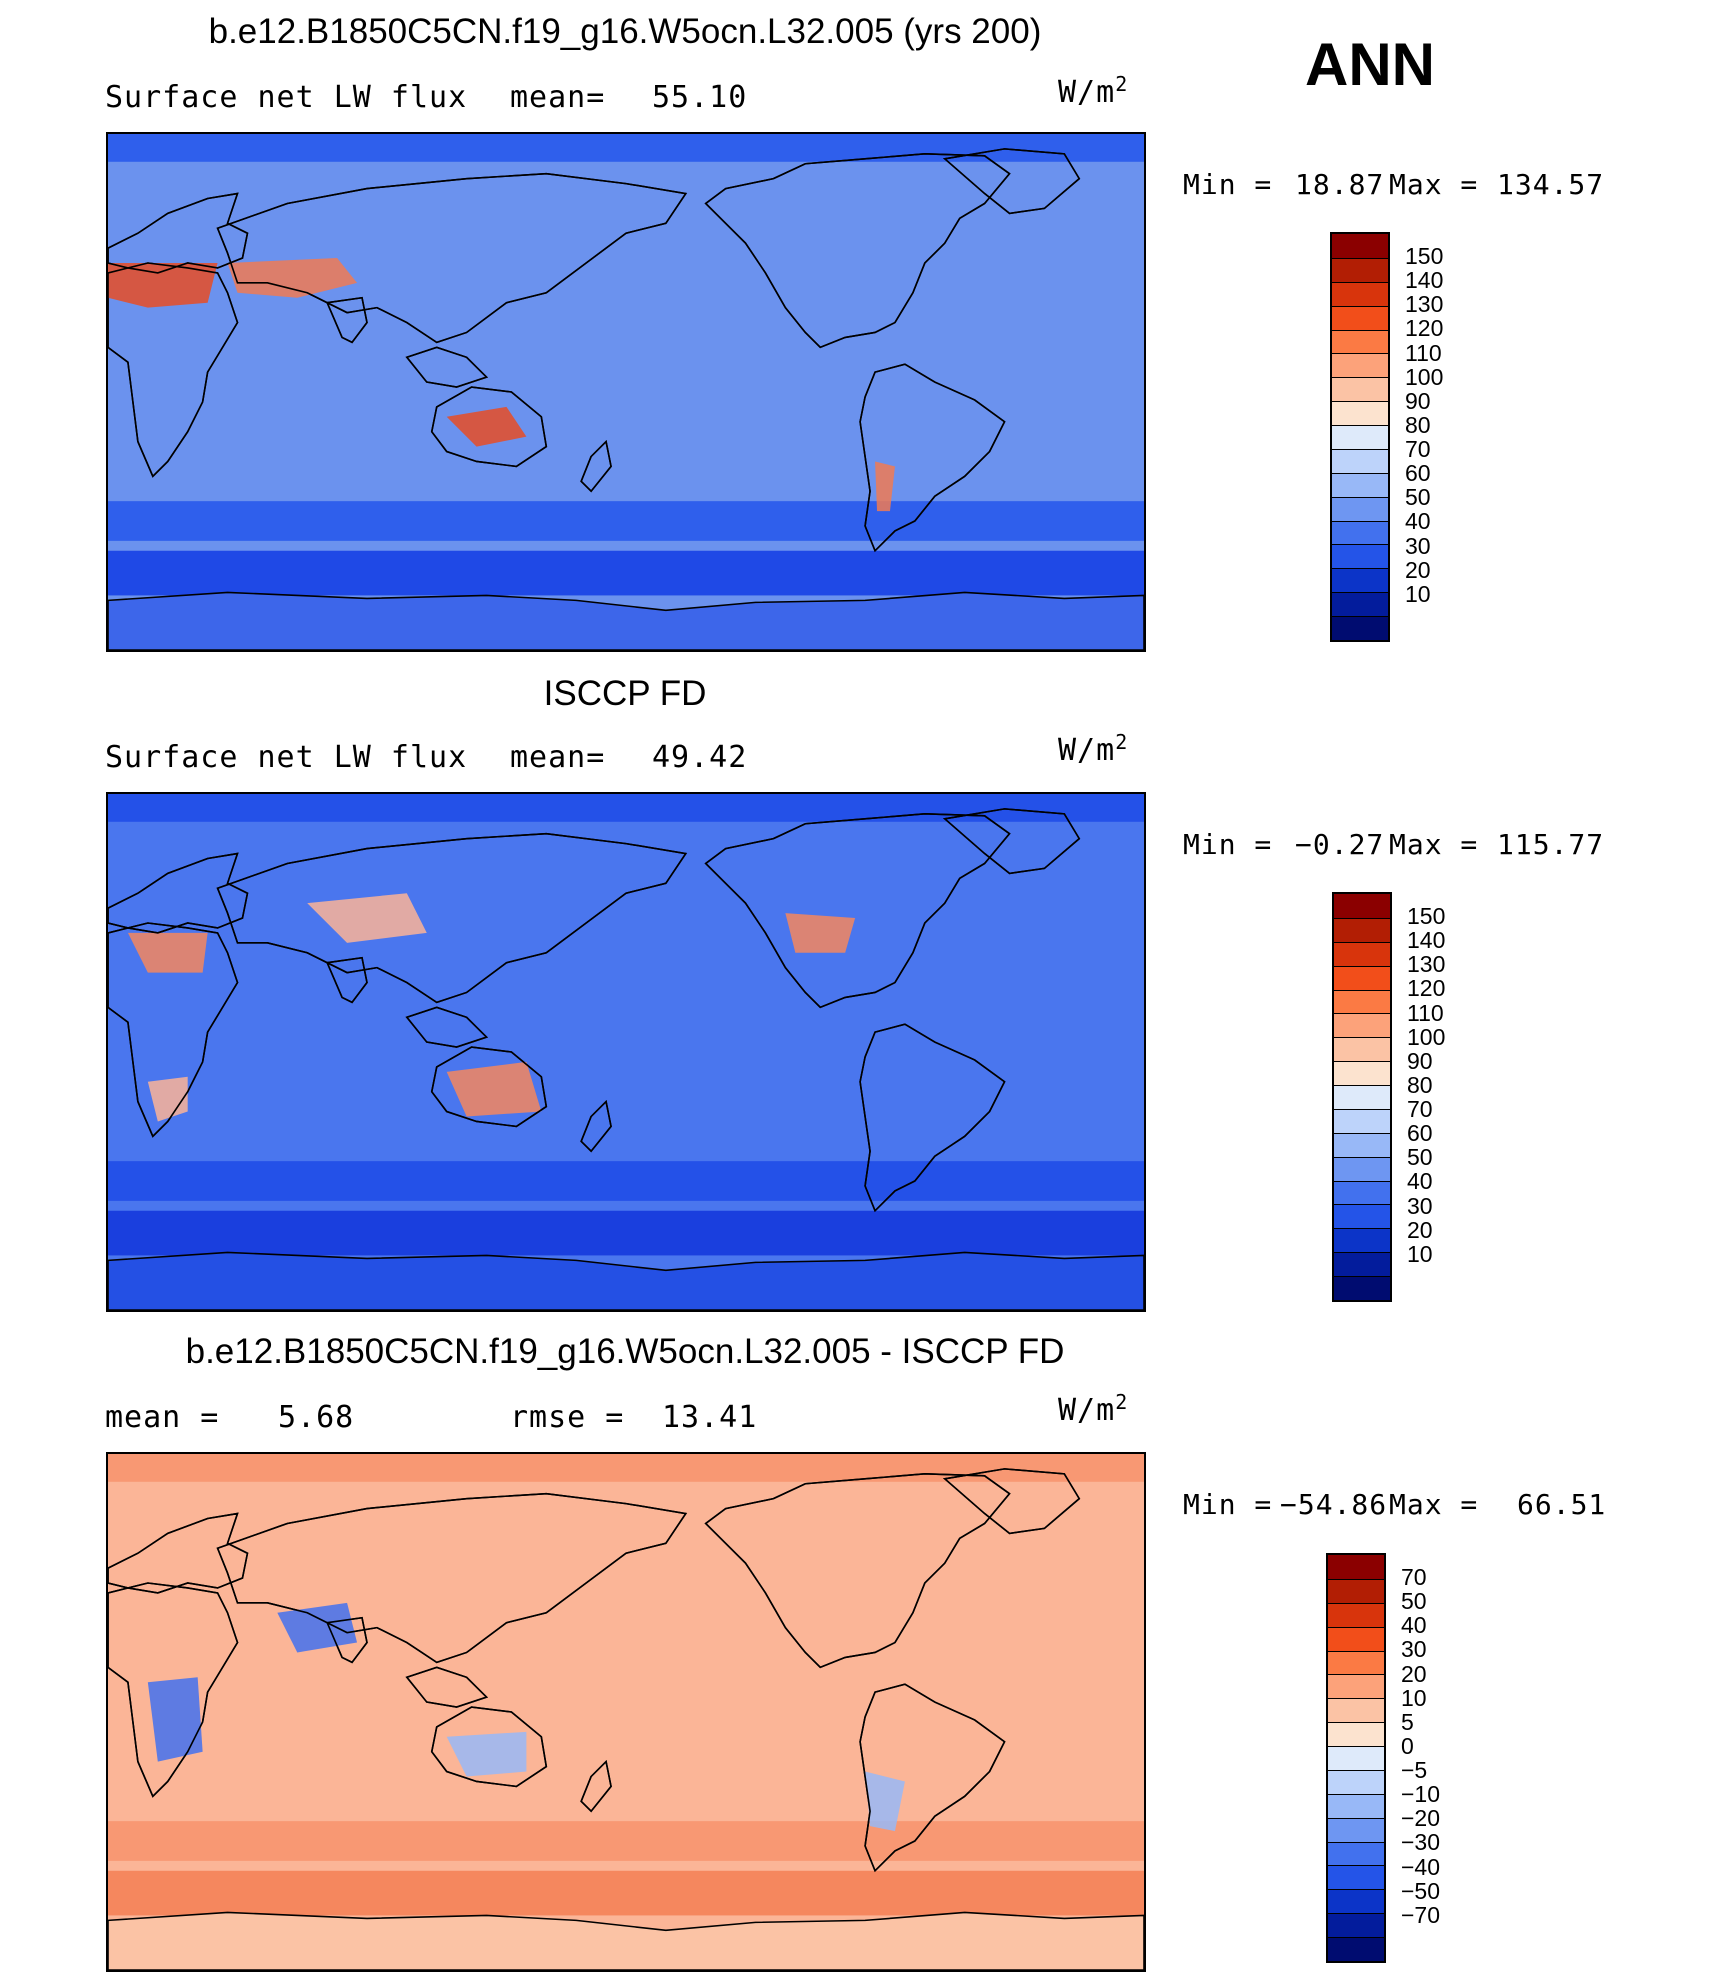 The width and height of the screenshot is (1710, 1979). What do you see at coordinates (1340, 844) in the screenshot?
I see `panel-obs-min-value: −0.27` at bounding box center [1340, 844].